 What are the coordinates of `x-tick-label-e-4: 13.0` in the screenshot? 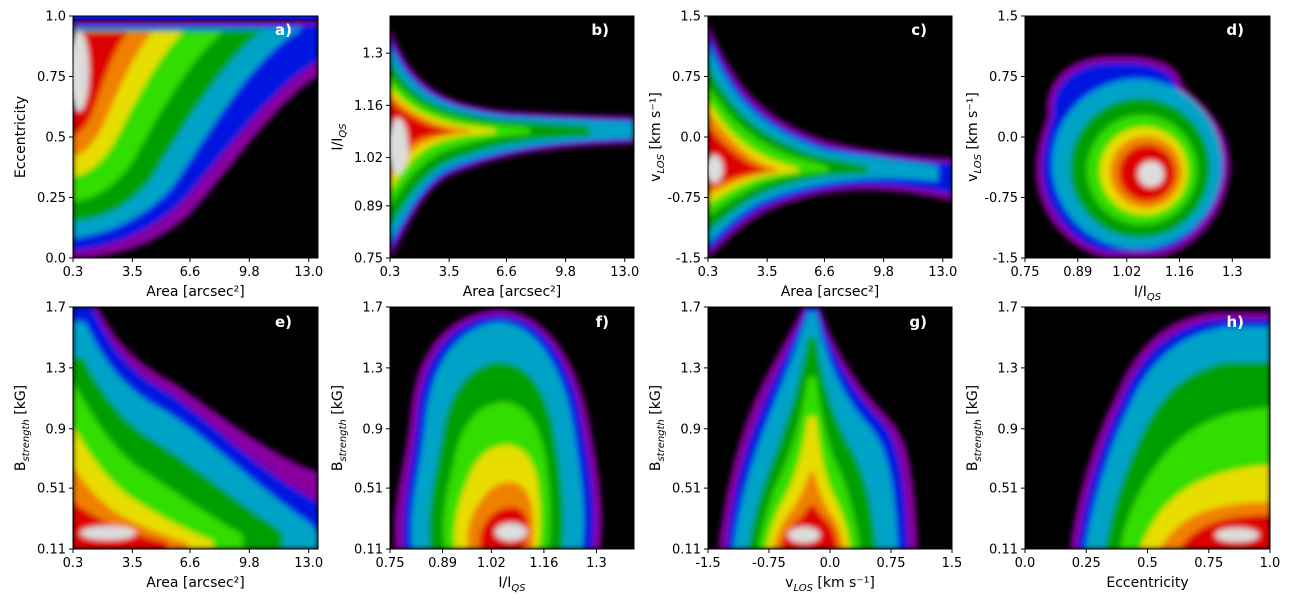 It's located at (308, 563).